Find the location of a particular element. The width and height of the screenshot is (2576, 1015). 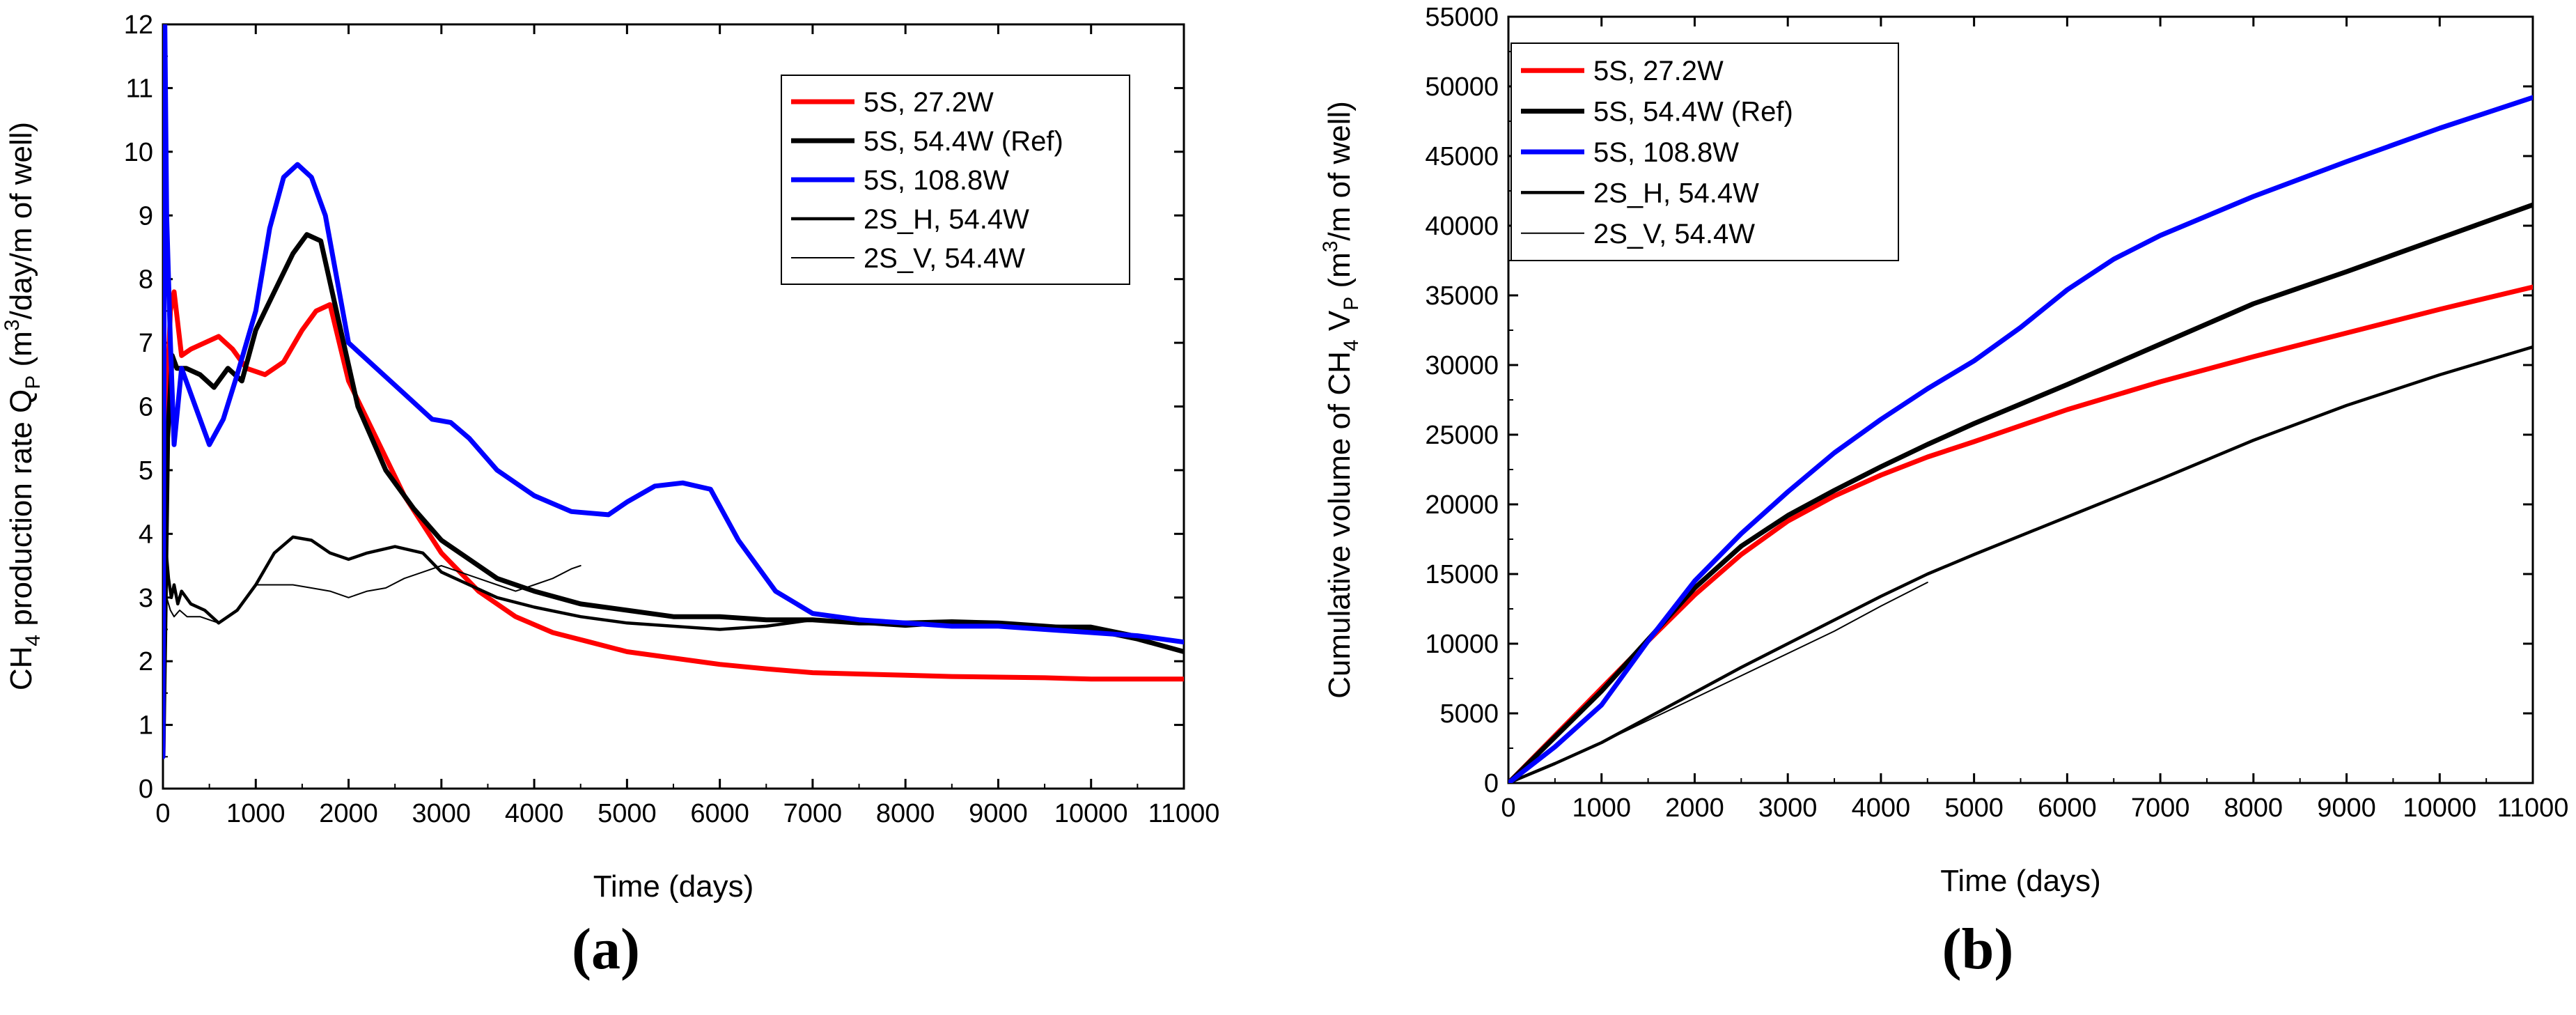

y-tick-label: 35000 is located at coordinates (1462, 296).